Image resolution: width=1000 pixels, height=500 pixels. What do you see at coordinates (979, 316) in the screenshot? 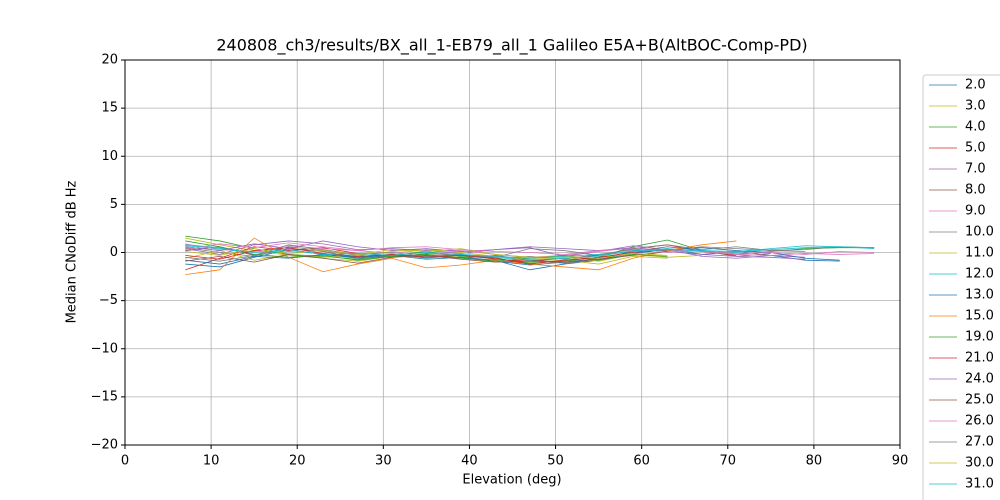
I see `legend-label: 15.0` at bounding box center [979, 316].